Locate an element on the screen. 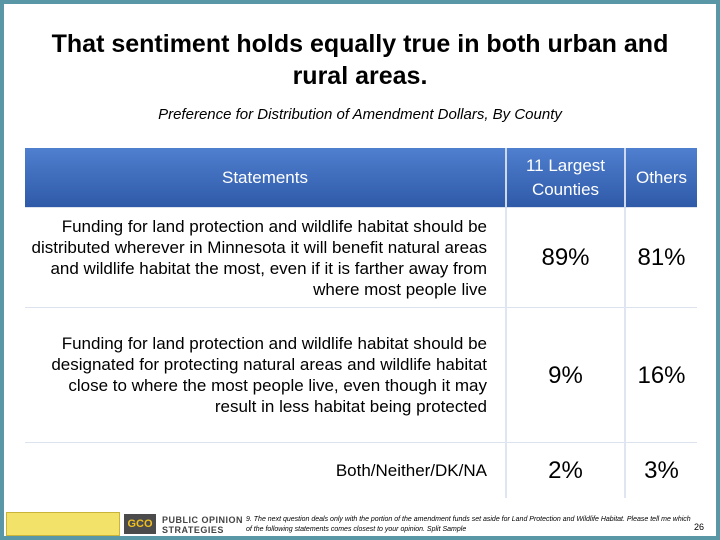  value-cell: 2% is located at coordinates (565, 470).